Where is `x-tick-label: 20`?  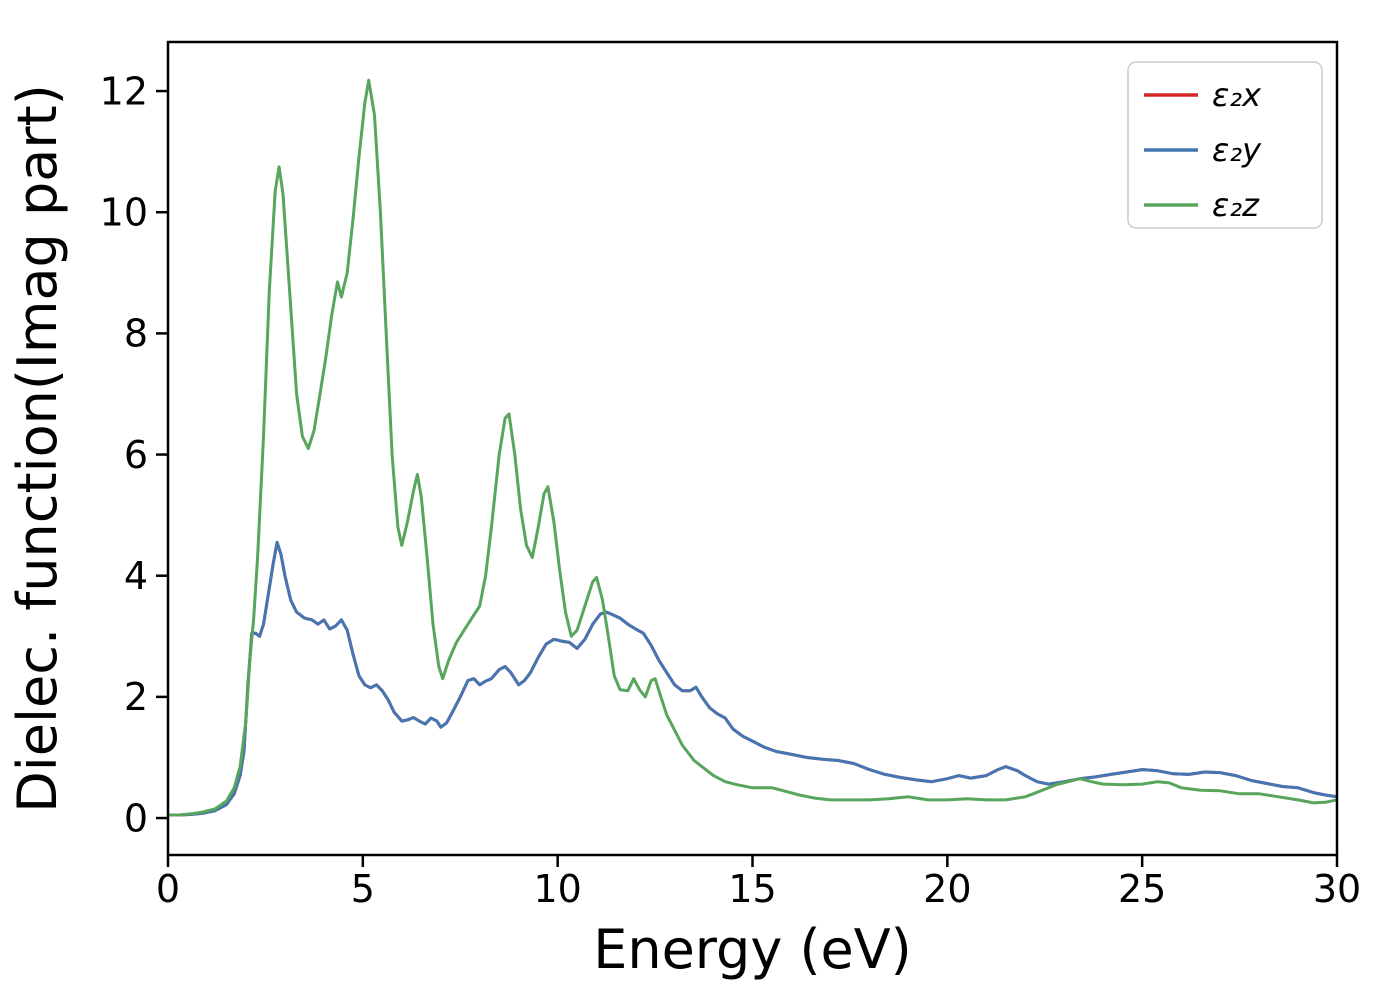
x-tick-label: 20 is located at coordinates (947, 889).